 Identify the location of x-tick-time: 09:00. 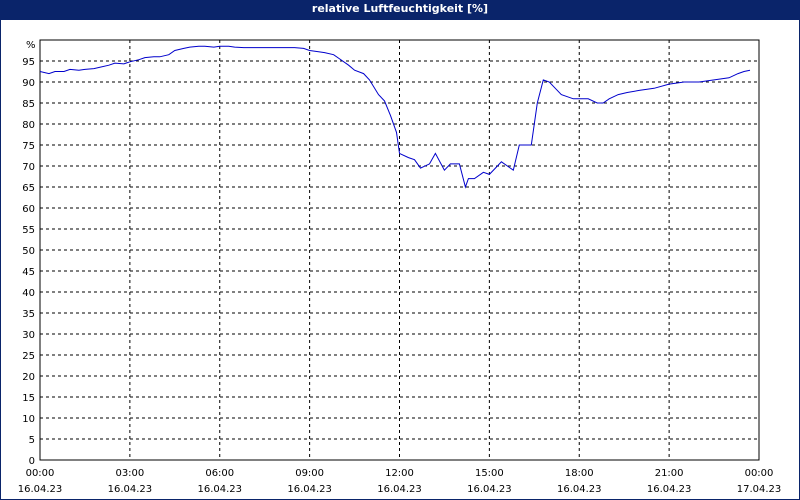
(309, 473).